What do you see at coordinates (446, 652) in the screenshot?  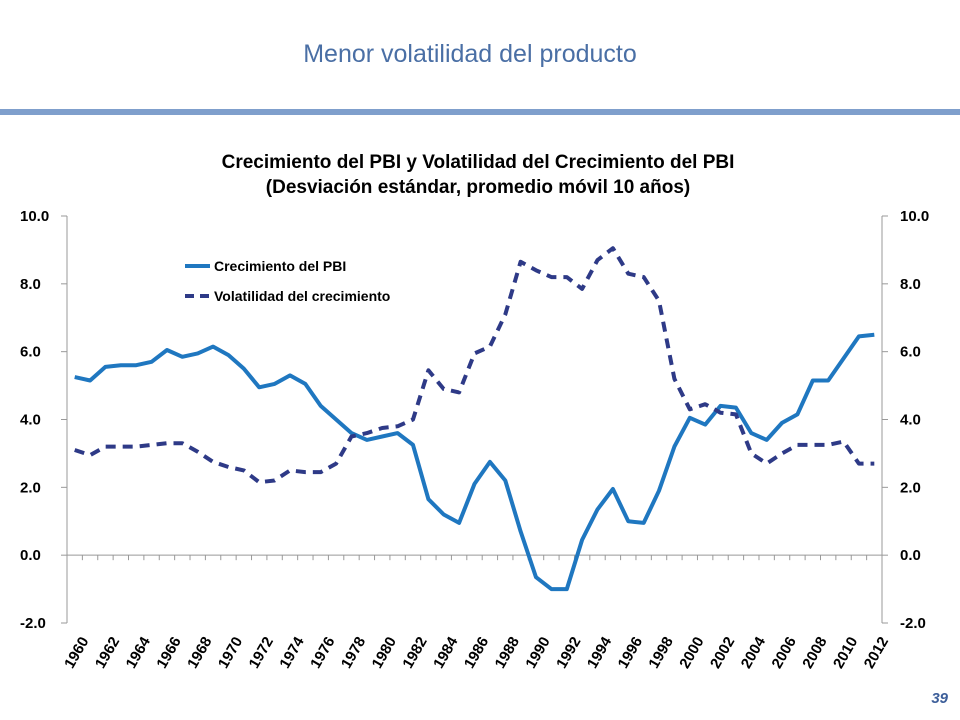 I see `x-tick-label: 1984` at bounding box center [446, 652].